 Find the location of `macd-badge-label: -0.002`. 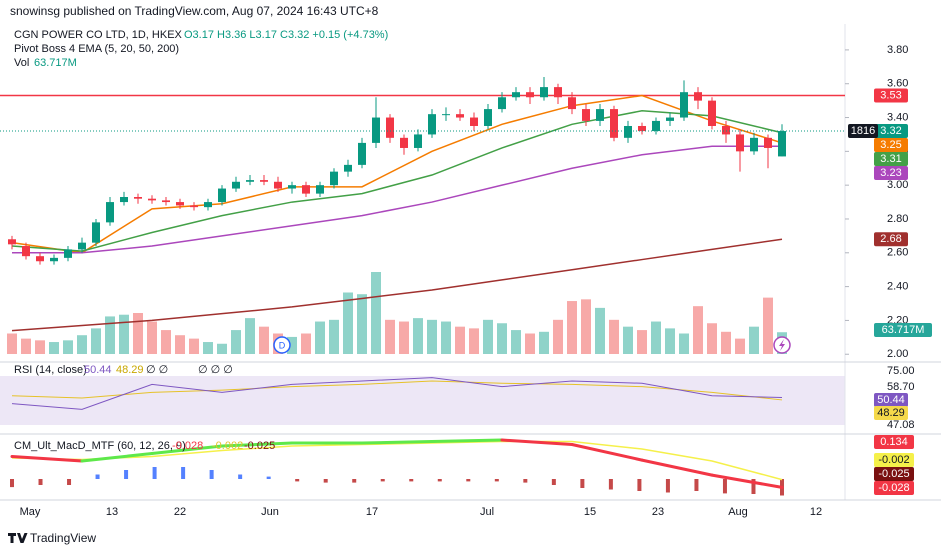

macd-badge-label: -0.002 is located at coordinates (893, 460).